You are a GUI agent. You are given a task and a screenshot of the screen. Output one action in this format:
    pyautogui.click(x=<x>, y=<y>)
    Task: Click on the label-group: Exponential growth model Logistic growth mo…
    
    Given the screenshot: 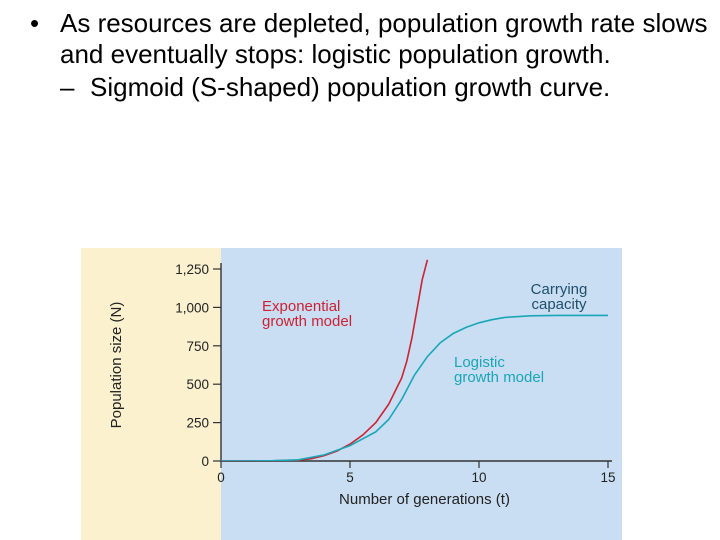 What is the action you would take?
    pyautogui.click(x=424, y=333)
    